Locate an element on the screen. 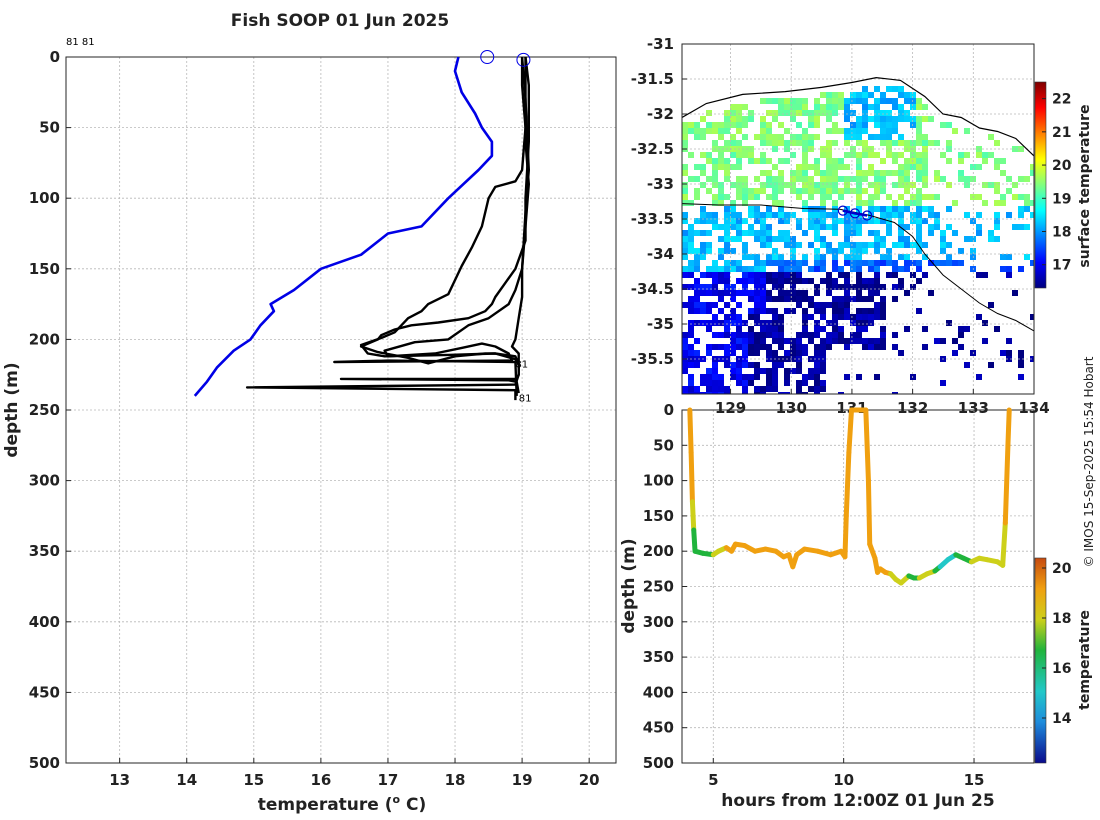 The image size is (1100, 820). profile-y-tick-label: 50 is located at coordinates (49, 128).